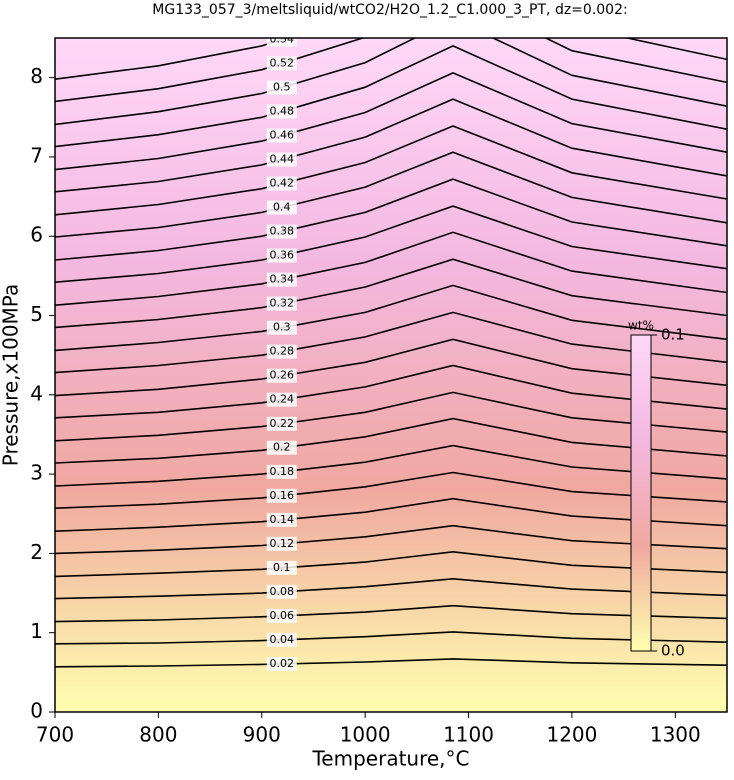 The width and height of the screenshot is (734, 780). Describe the element at coordinates (282, 255) in the screenshot. I see `contour-label: 0.36` at that location.